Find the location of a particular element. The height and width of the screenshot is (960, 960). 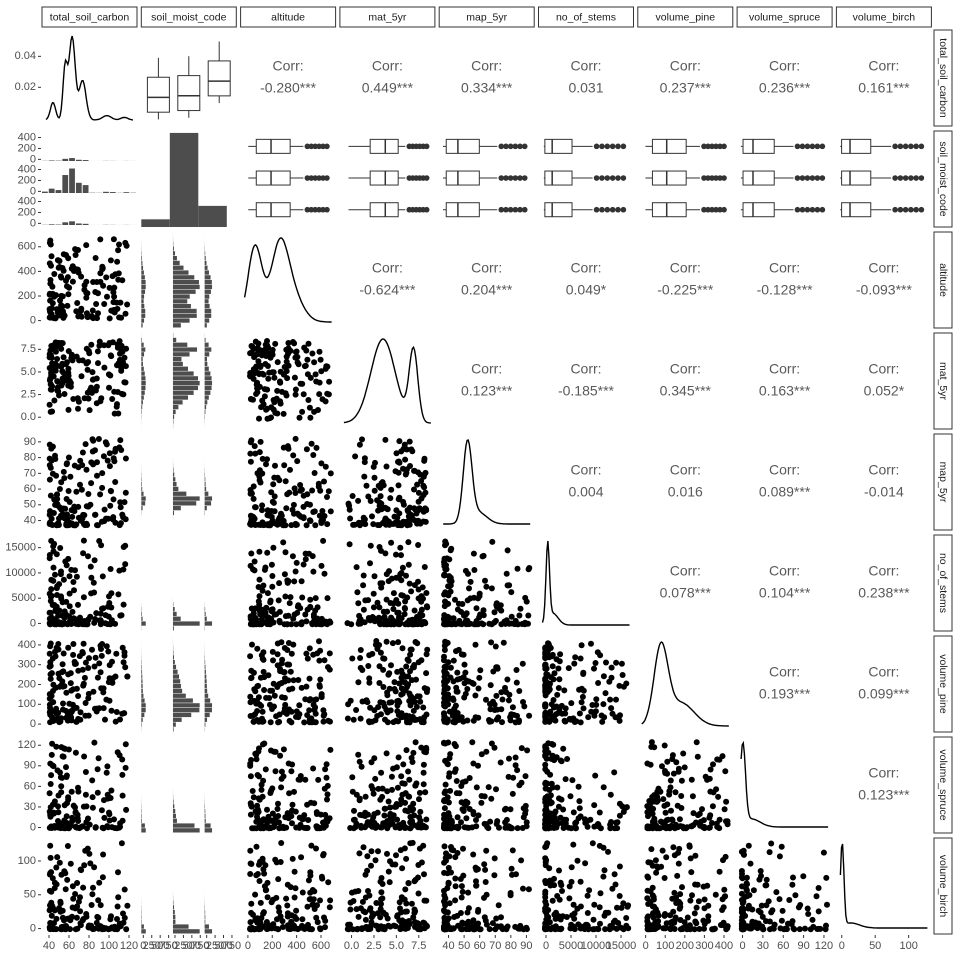

count-bar is located at coordinates (212, 216).